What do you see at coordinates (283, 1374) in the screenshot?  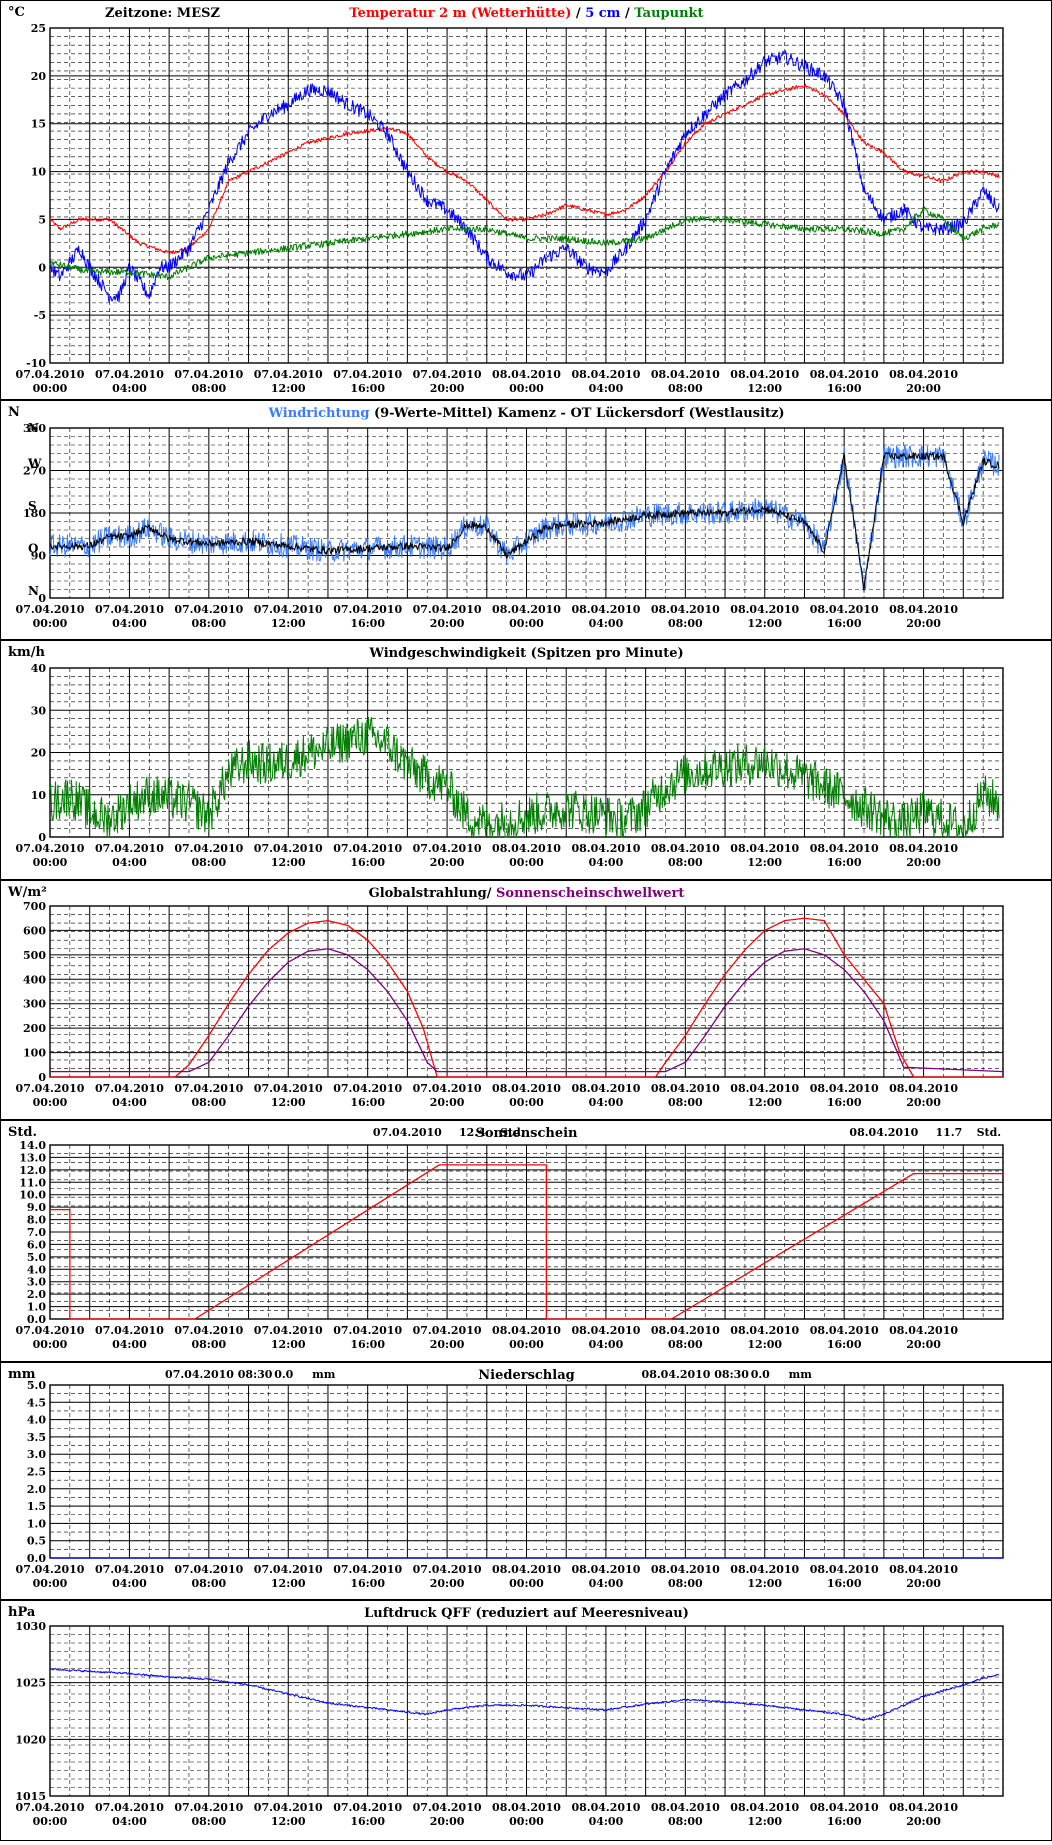 I see `annotation-value: 0.0` at bounding box center [283, 1374].